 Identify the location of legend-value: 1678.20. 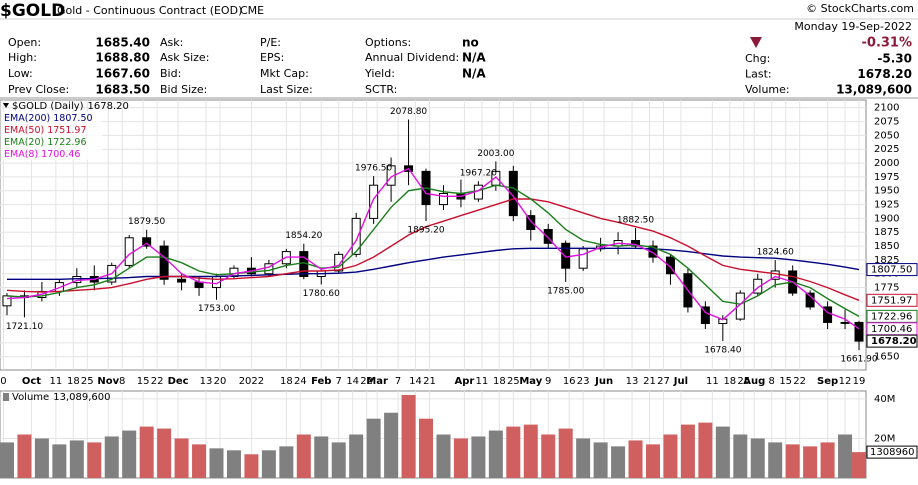
(108, 106).